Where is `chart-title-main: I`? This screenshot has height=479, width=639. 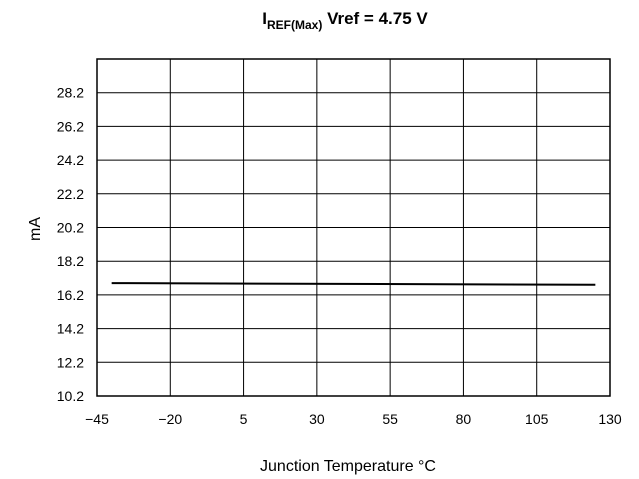
chart-title-main: I is located at coordinates (264, 18).